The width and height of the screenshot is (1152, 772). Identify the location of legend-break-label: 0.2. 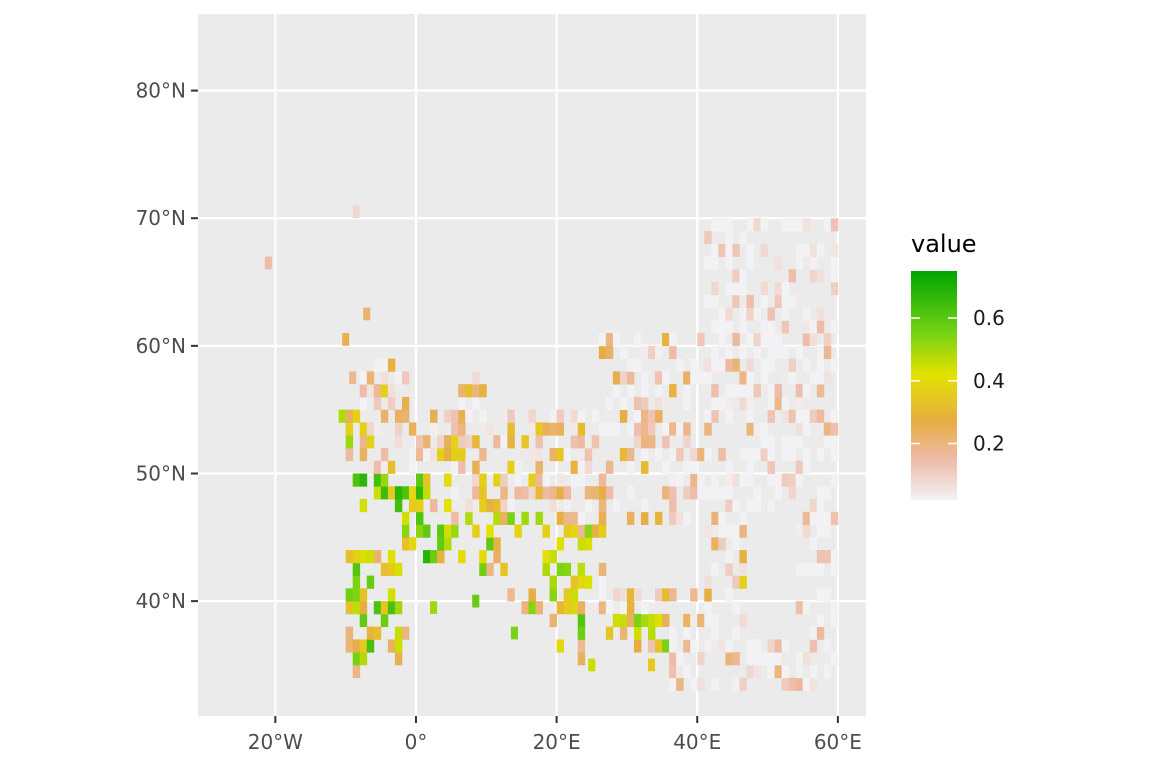
(989, 444).